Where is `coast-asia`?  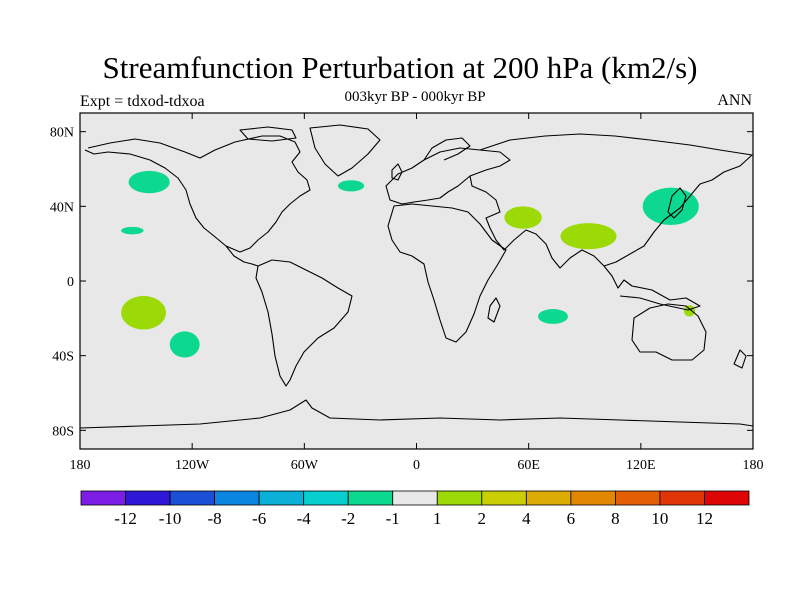 coast-asia is located at coordinates (611, 201).